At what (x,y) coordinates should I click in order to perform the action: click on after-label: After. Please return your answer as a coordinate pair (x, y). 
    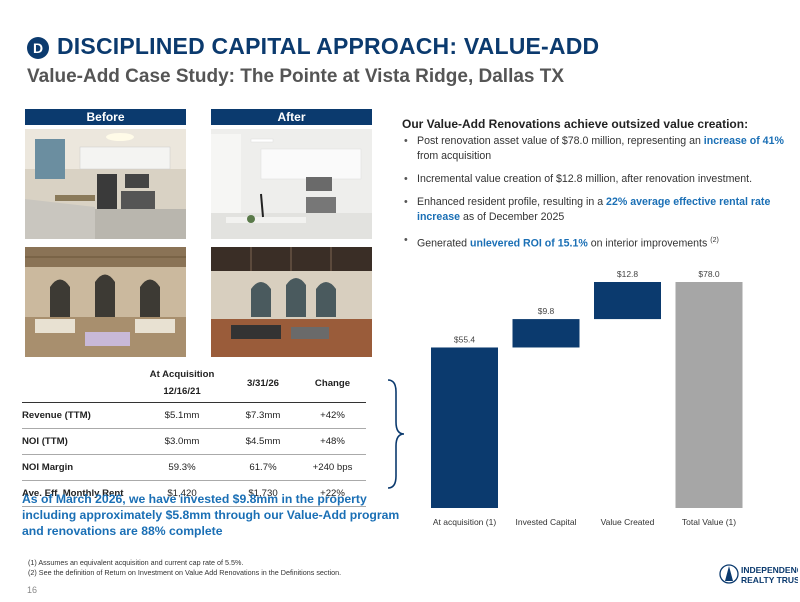
    Looking at the image, I should click on (291, 117).